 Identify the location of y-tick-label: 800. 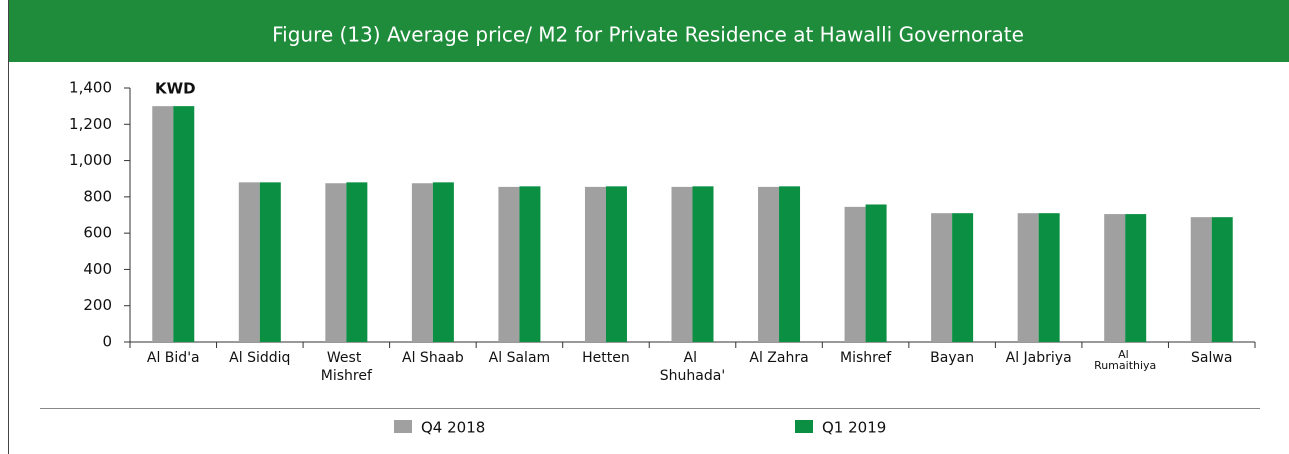
(97, 196).